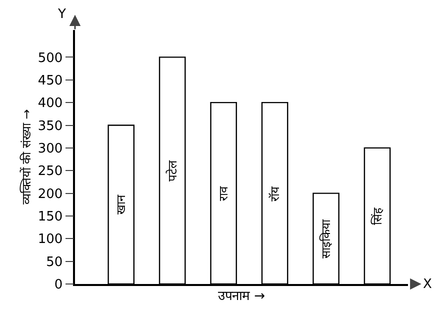 The image size is (438, 324). I want to click on y-tick-label: 250, so click(50, 172).